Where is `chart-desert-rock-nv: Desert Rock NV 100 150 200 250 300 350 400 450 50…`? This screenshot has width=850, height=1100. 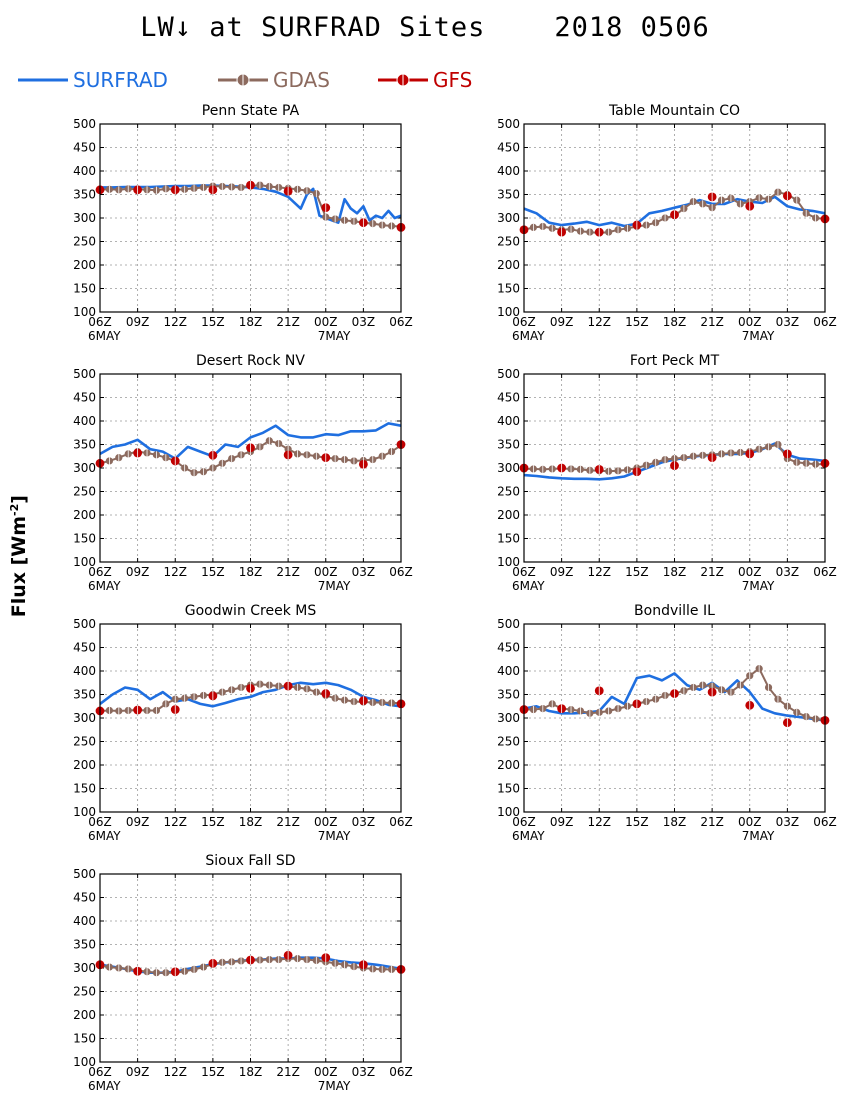
chart-desert-rock-nv: Desert Rock NV 100 150 200 250 300 350 400 450 50… is located at coordinates (243, 473).